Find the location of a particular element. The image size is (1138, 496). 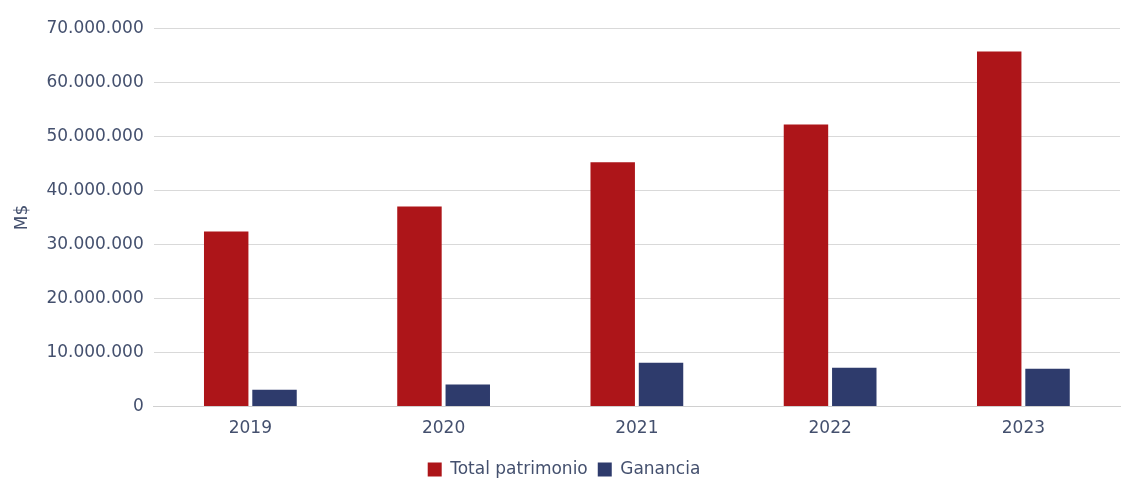

x-tick-label: 2020 is located at coordinates (443, 427).